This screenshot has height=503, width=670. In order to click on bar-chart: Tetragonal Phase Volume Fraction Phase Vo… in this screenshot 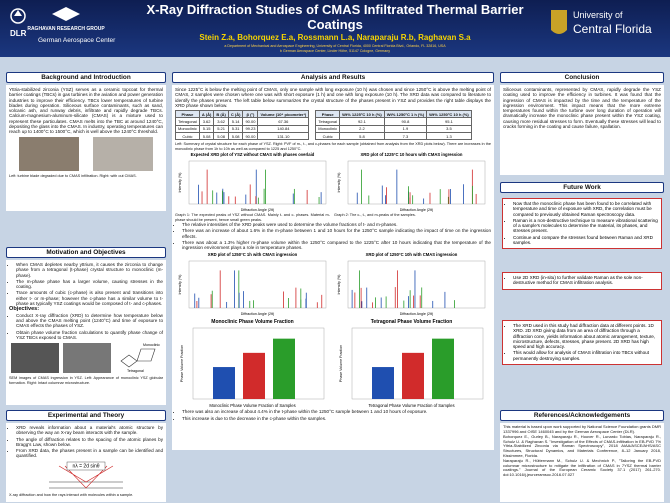, I will do `click(411, 363)`.